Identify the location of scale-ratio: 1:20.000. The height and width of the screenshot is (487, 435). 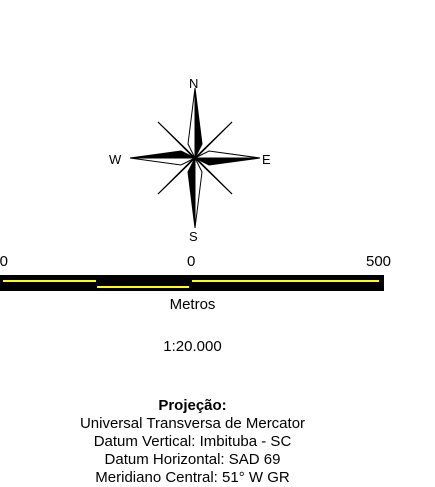
(192, 346).